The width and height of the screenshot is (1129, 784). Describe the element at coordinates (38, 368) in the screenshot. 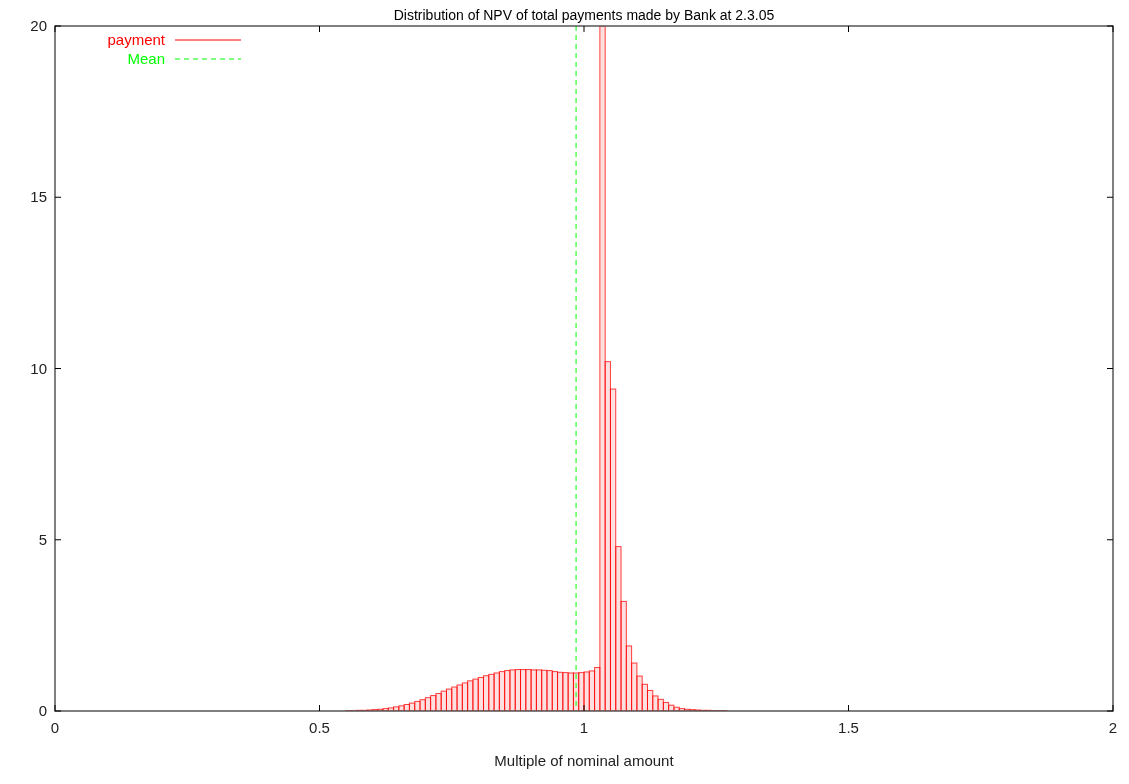

I see `y-tick-label: 10` at that location.